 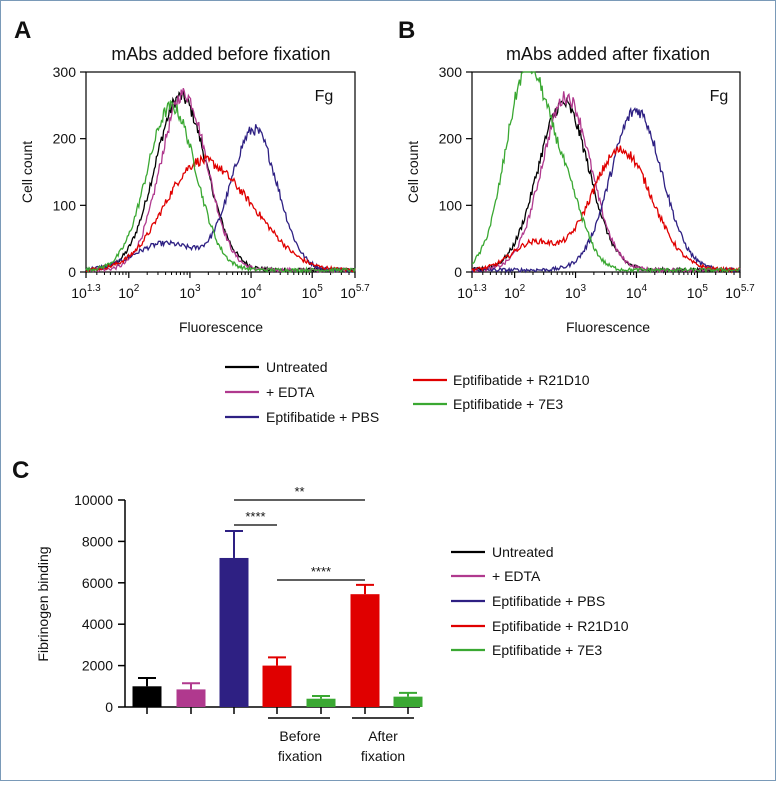 I want to click on legend-c-label-untreated: Untreated, so click(x=522, y=552).